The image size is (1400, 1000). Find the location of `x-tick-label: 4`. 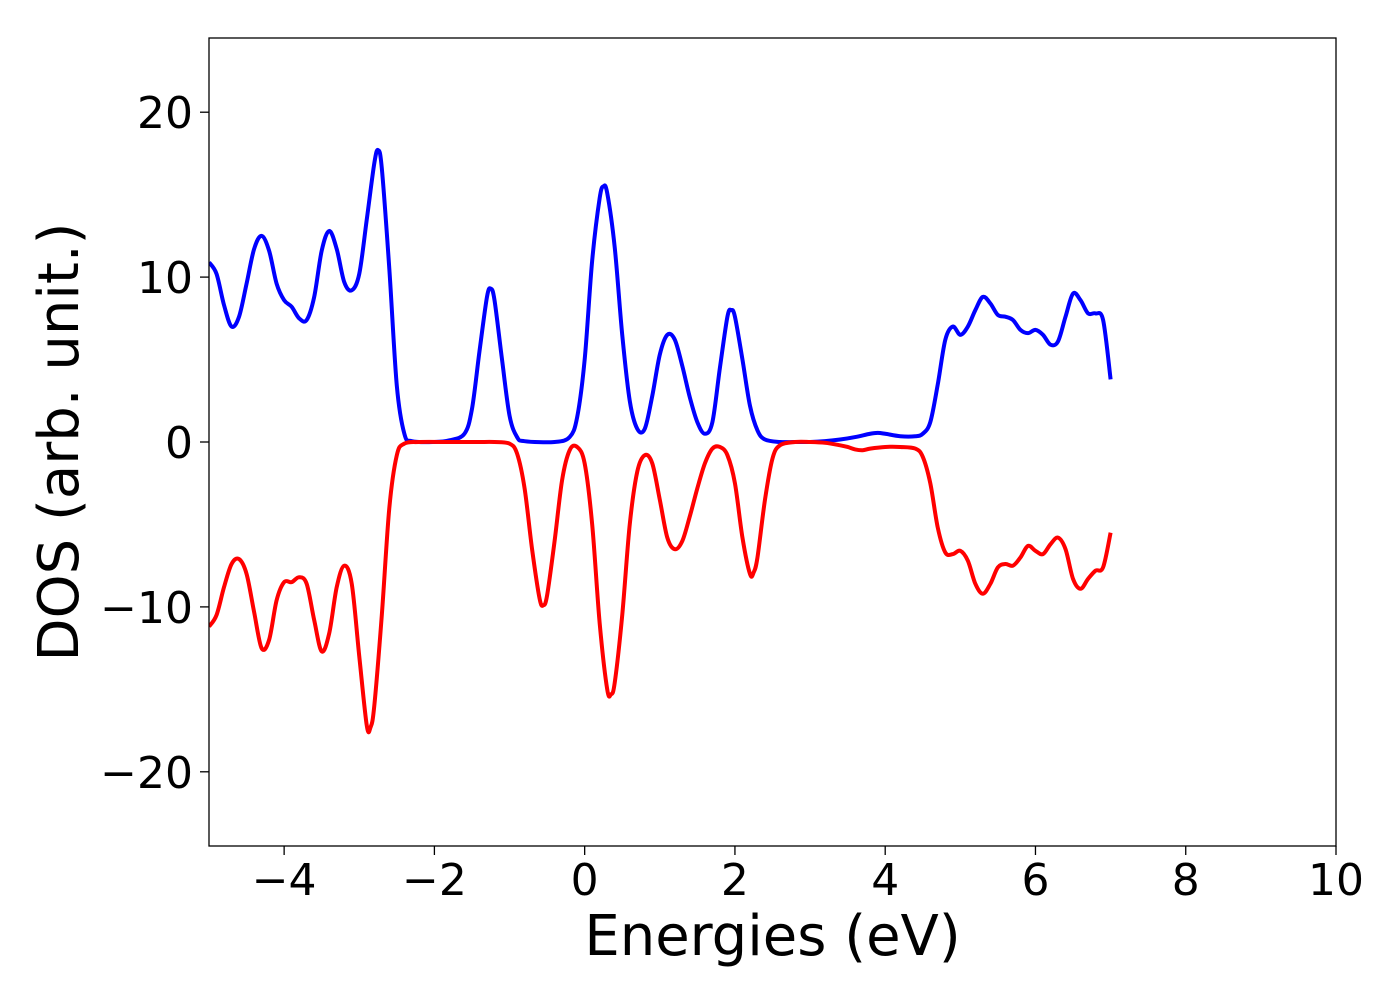

x-tick-label: 4 is located at coordinates (885, 880).